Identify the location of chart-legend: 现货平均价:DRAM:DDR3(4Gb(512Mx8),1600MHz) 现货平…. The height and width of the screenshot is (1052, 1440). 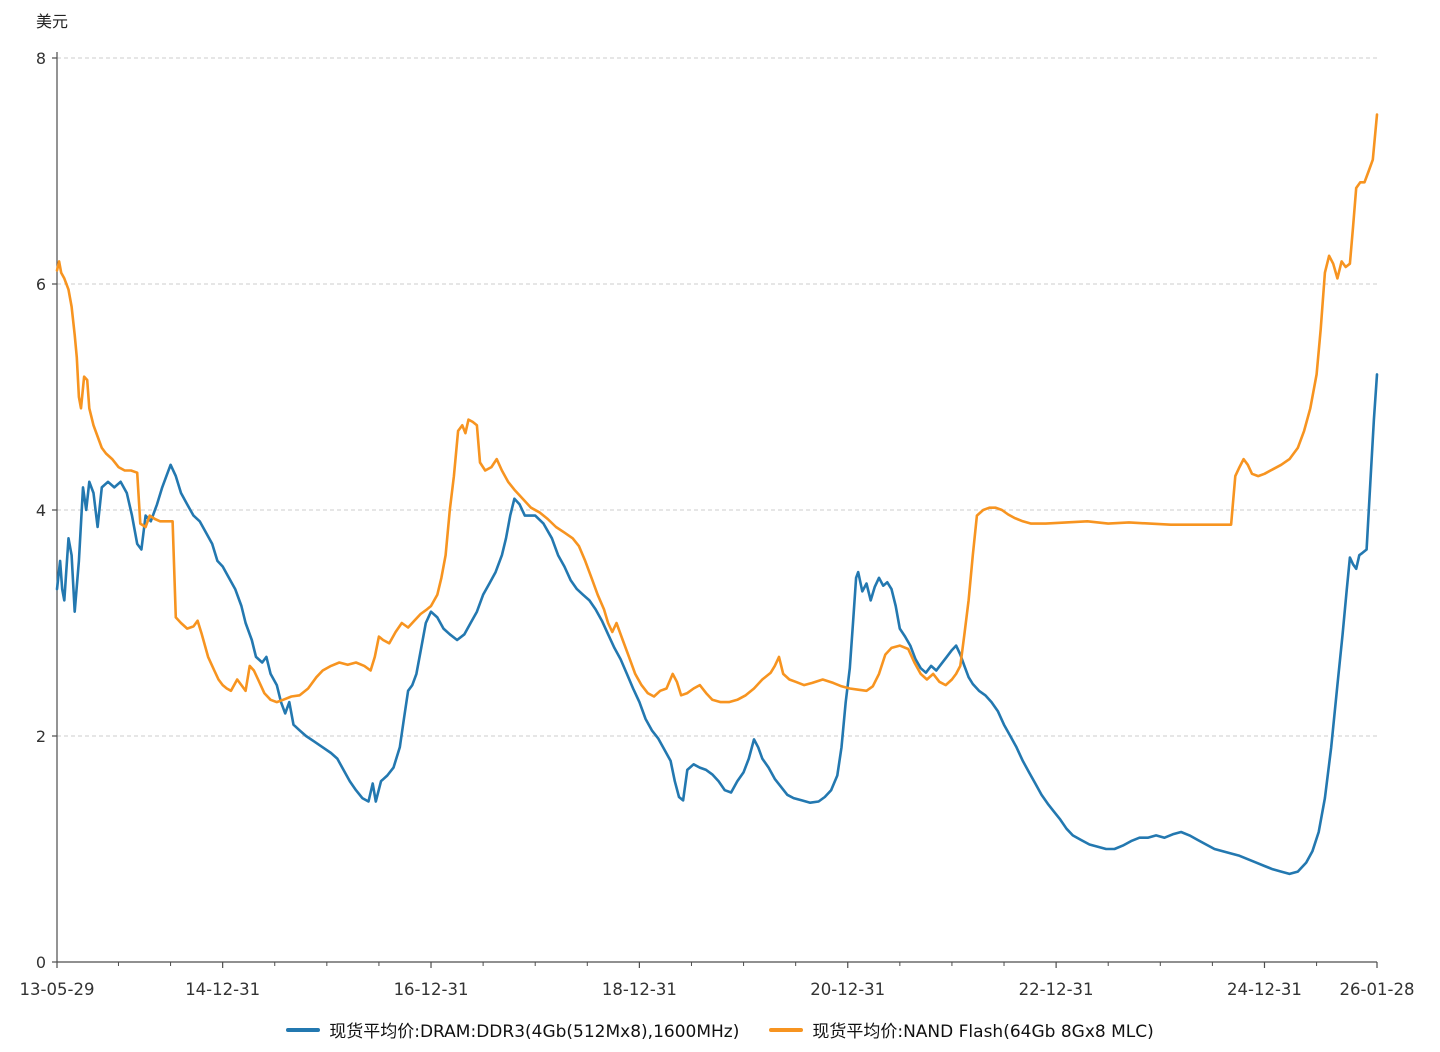
(720, 1029).